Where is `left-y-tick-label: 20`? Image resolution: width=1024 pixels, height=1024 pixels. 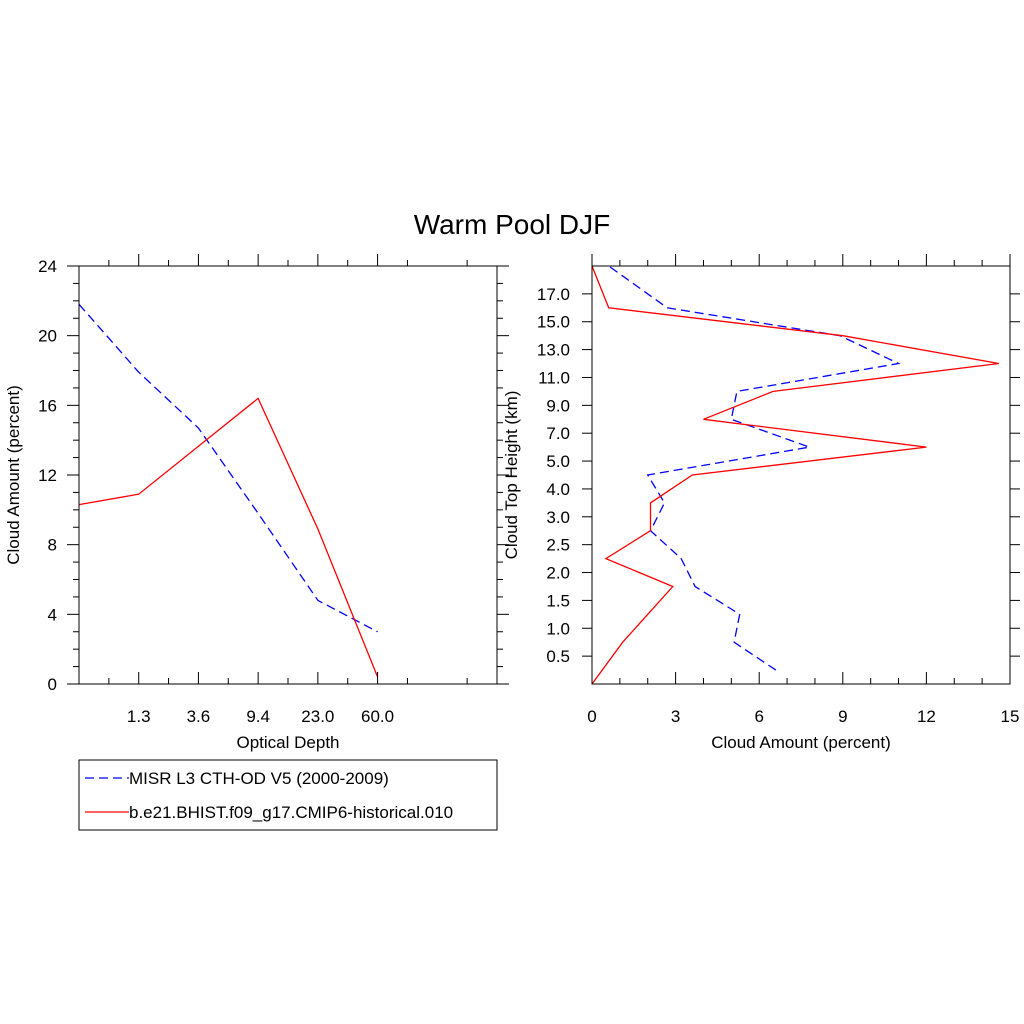 left-y-tick-label: 20 is located at coordinates (47, 336).